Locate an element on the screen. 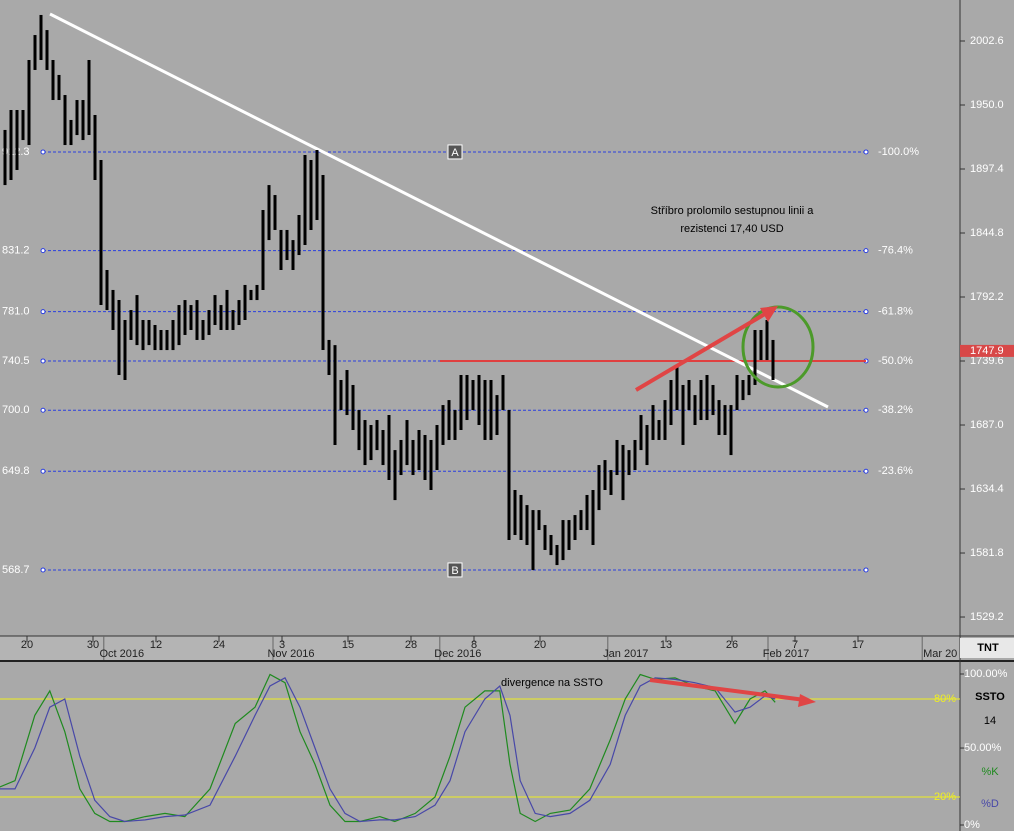  y-tick-label: 1687.0 is located at coordinates (987, 425).